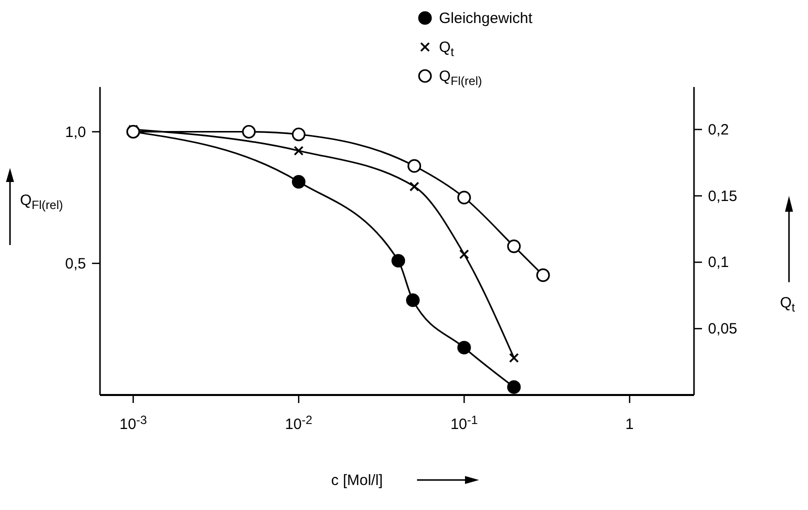  Describe the element at coordinates (41, 202) in the screenshot. I see `y-axis-title: Q$_{Fl(rel)}$` at that location.